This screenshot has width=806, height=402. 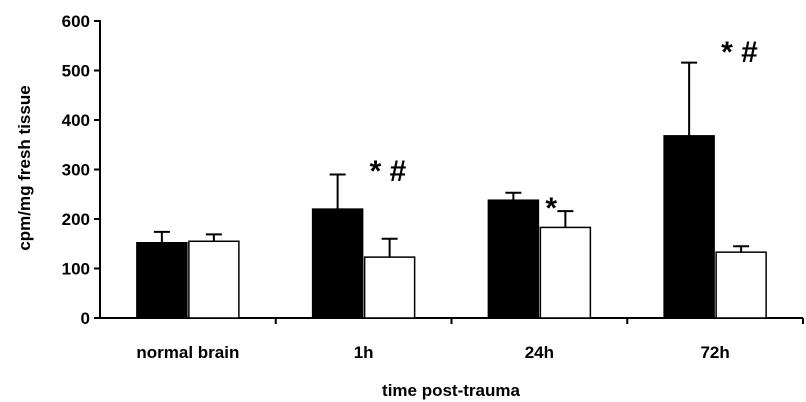 What do you see at coordinates (513, 259) in the screenshot?
I see `bar-series1-24h` at bounding box center [513, 259].